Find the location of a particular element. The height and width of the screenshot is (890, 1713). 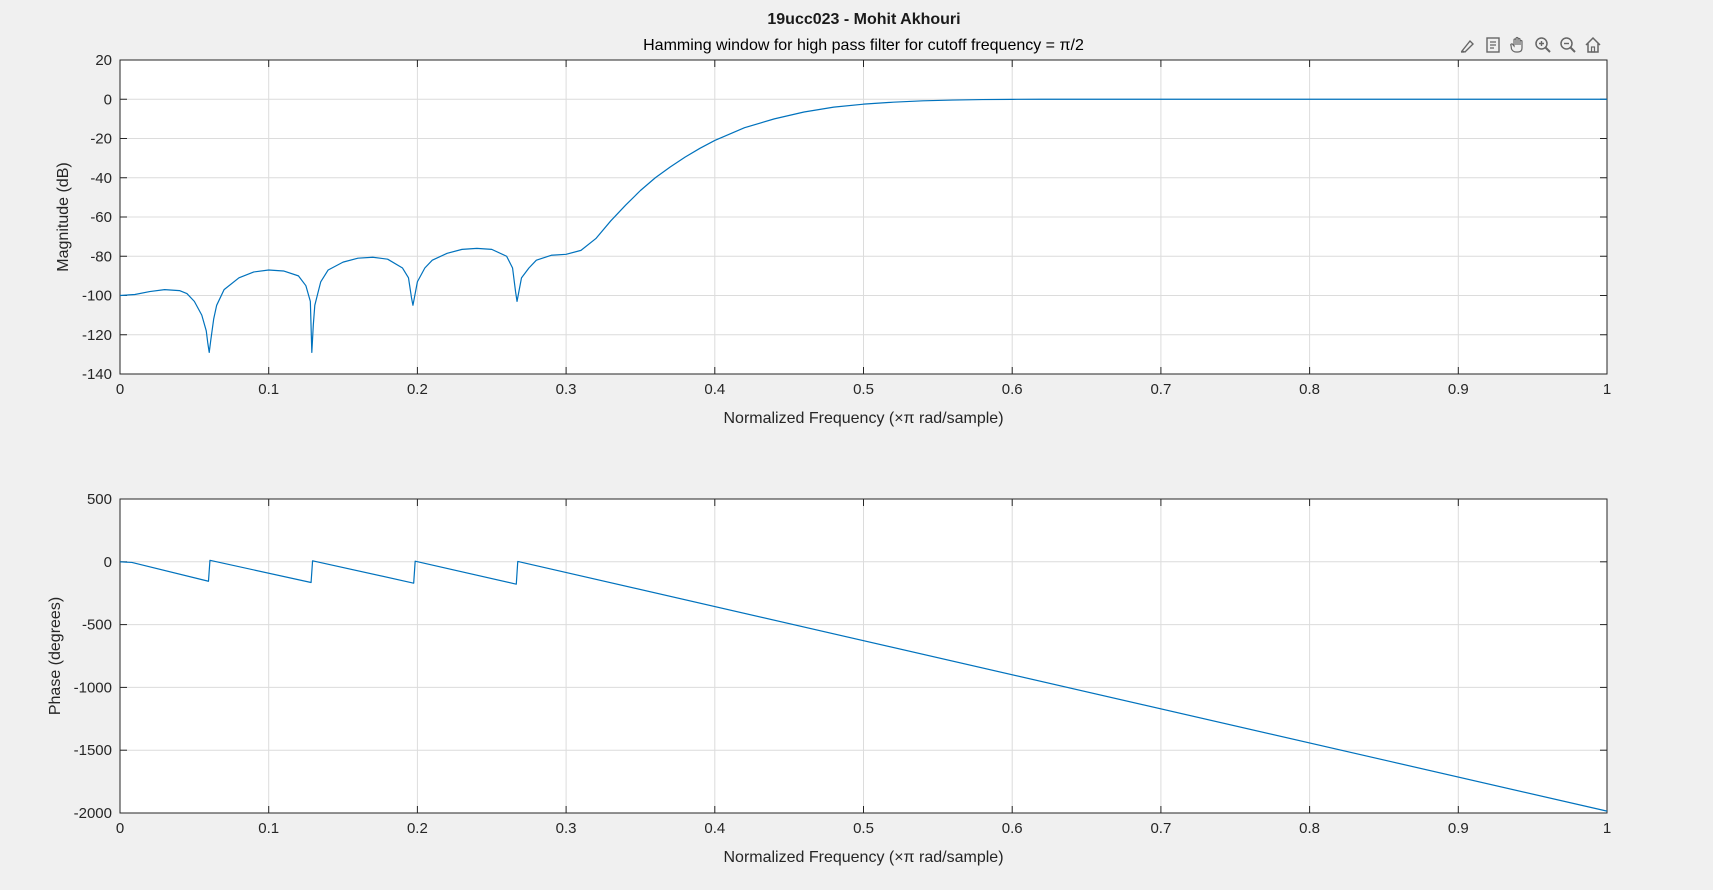

phase-y-tick-label: -500 is located at coordinates (97, 625).